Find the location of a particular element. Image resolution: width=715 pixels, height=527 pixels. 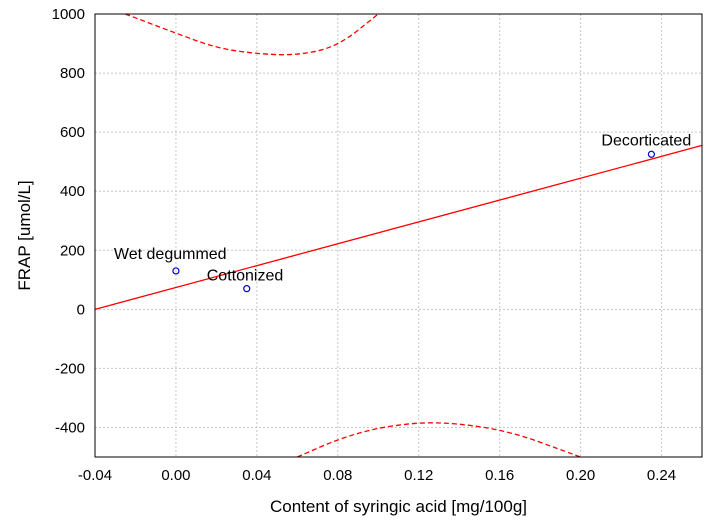

x-tick-label: 0.08 is located at coordinates (337, 475).